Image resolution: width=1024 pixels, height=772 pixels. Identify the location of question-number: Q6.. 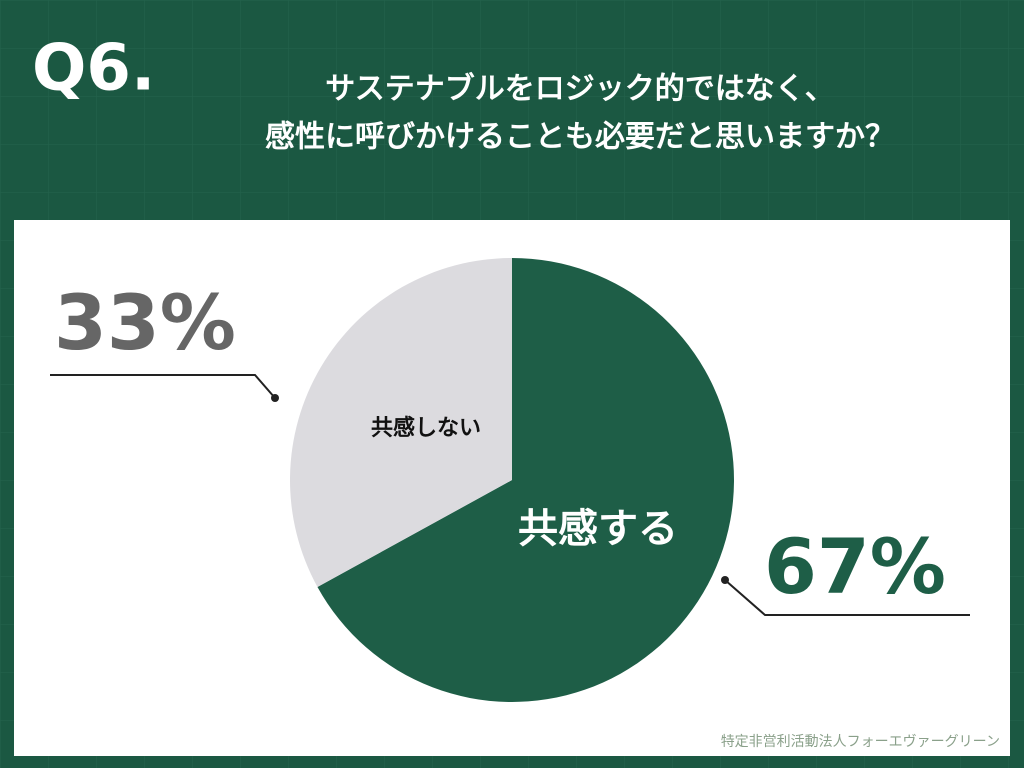
(93, 69).